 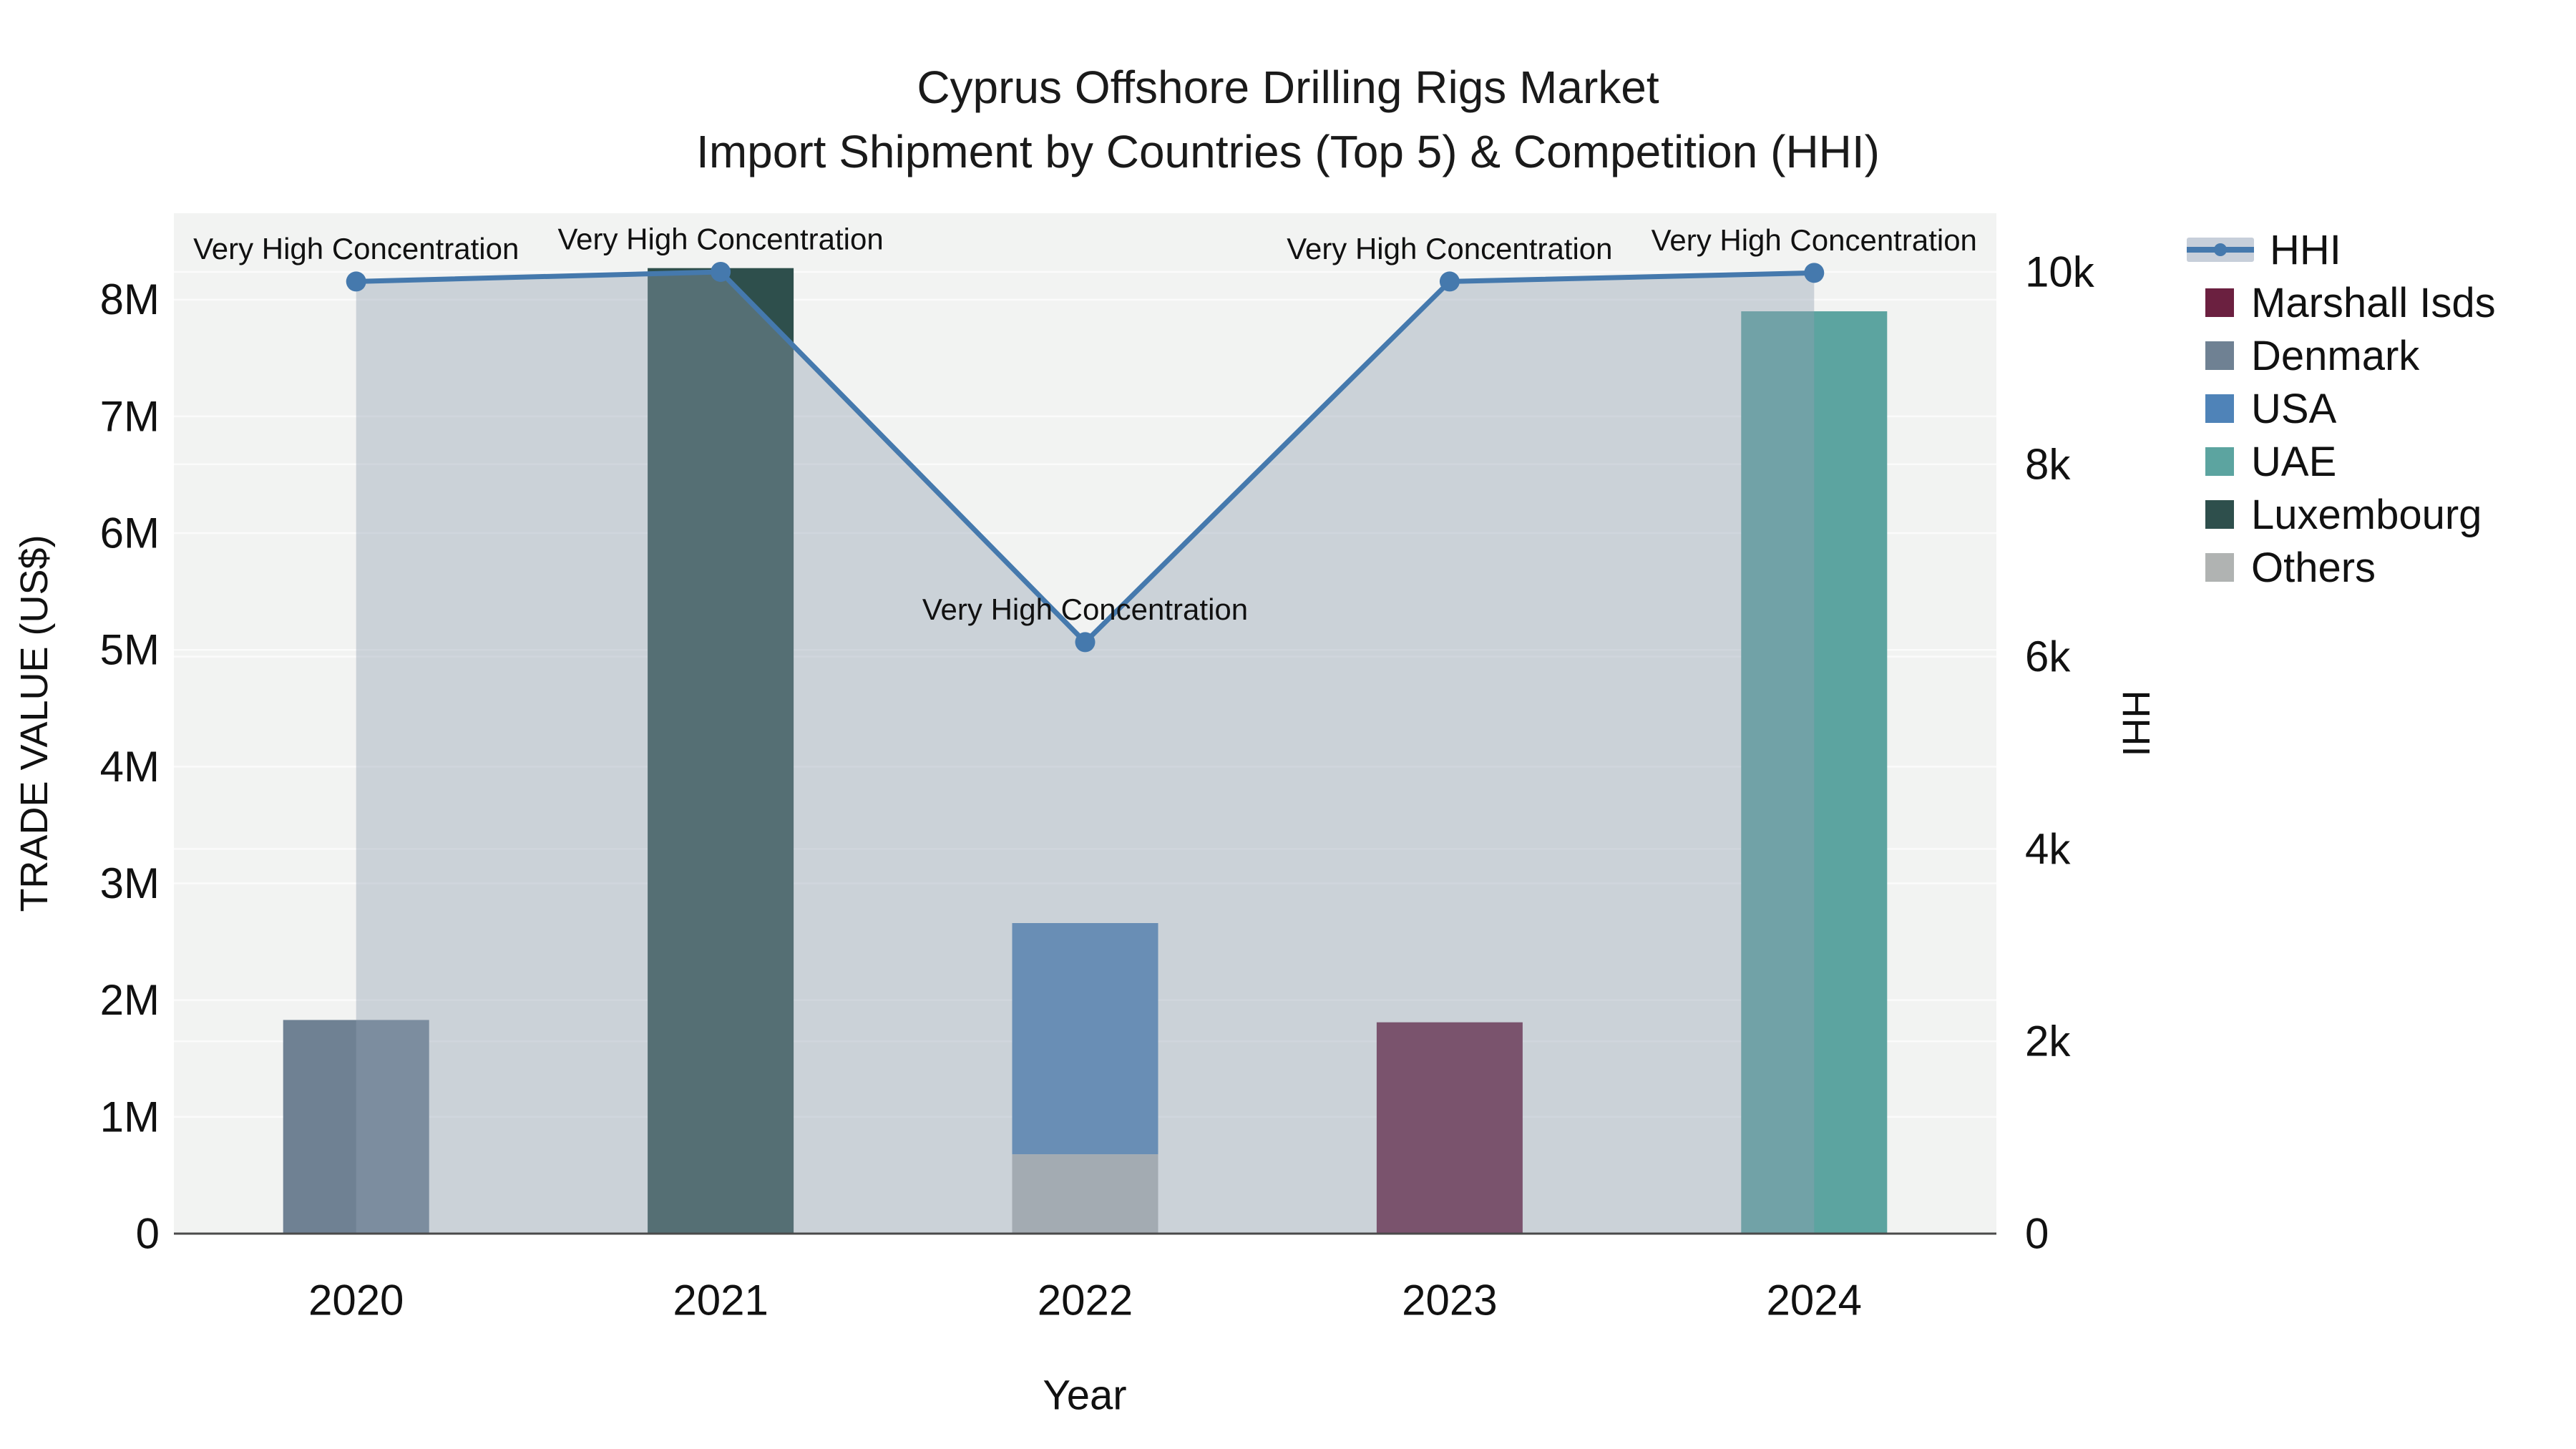 I want to click on chart-title-line1: Cyprus Offshore Drilling Rigs Market, so click(x=1288, y=87).